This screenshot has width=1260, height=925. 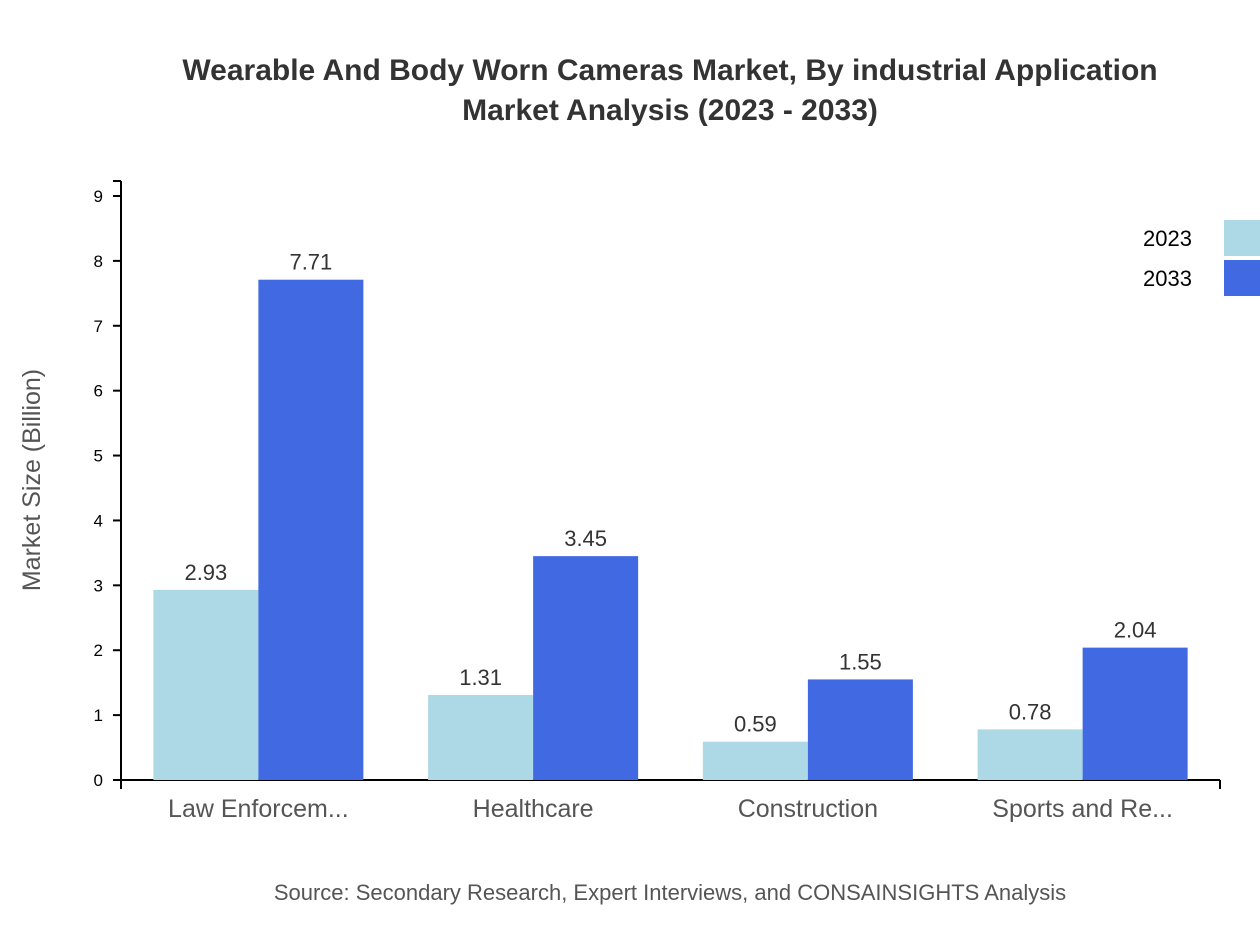 I want to click on chart-subtitle: Market Analysis (2023 - 2033), so click(x=670, y=110).